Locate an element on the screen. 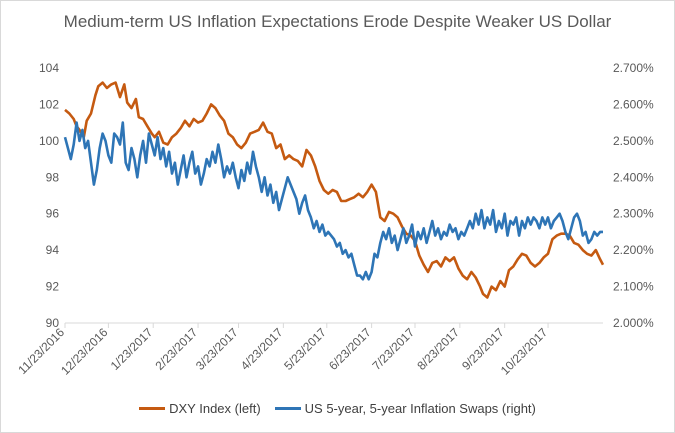 This screenshot has height=433, width=675. x-axis-tick-label: 12/23/2016 is located at coordinates (84, 351).